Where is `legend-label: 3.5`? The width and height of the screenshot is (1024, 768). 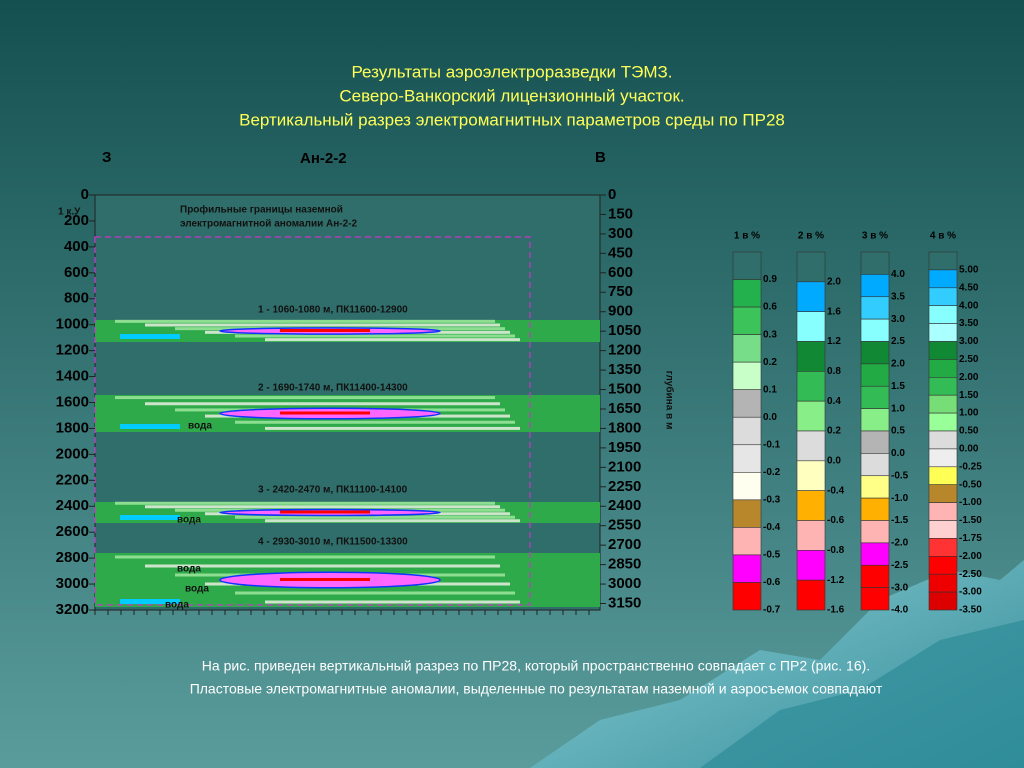
legend-label: 3.5 is located at coordinates (898, 296).